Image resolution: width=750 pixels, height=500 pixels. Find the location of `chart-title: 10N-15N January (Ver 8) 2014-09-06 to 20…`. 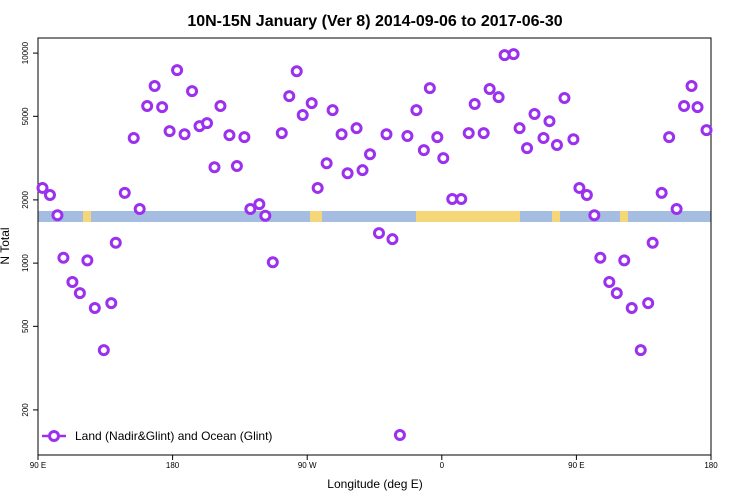

chart-title: 10N-15N January (Ver 8) 2014-09-06 to 20… is located at coordinates (374, 21).